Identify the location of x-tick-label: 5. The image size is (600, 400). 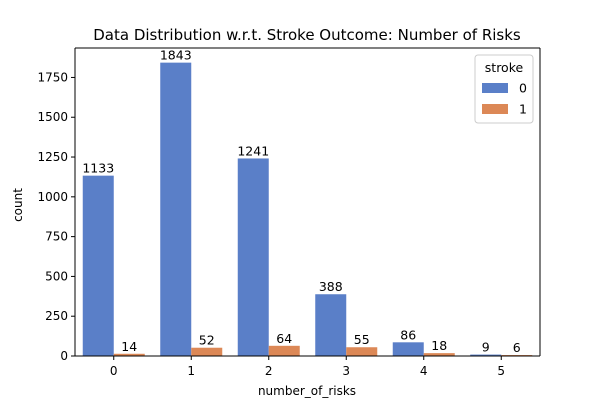
(501, 371).